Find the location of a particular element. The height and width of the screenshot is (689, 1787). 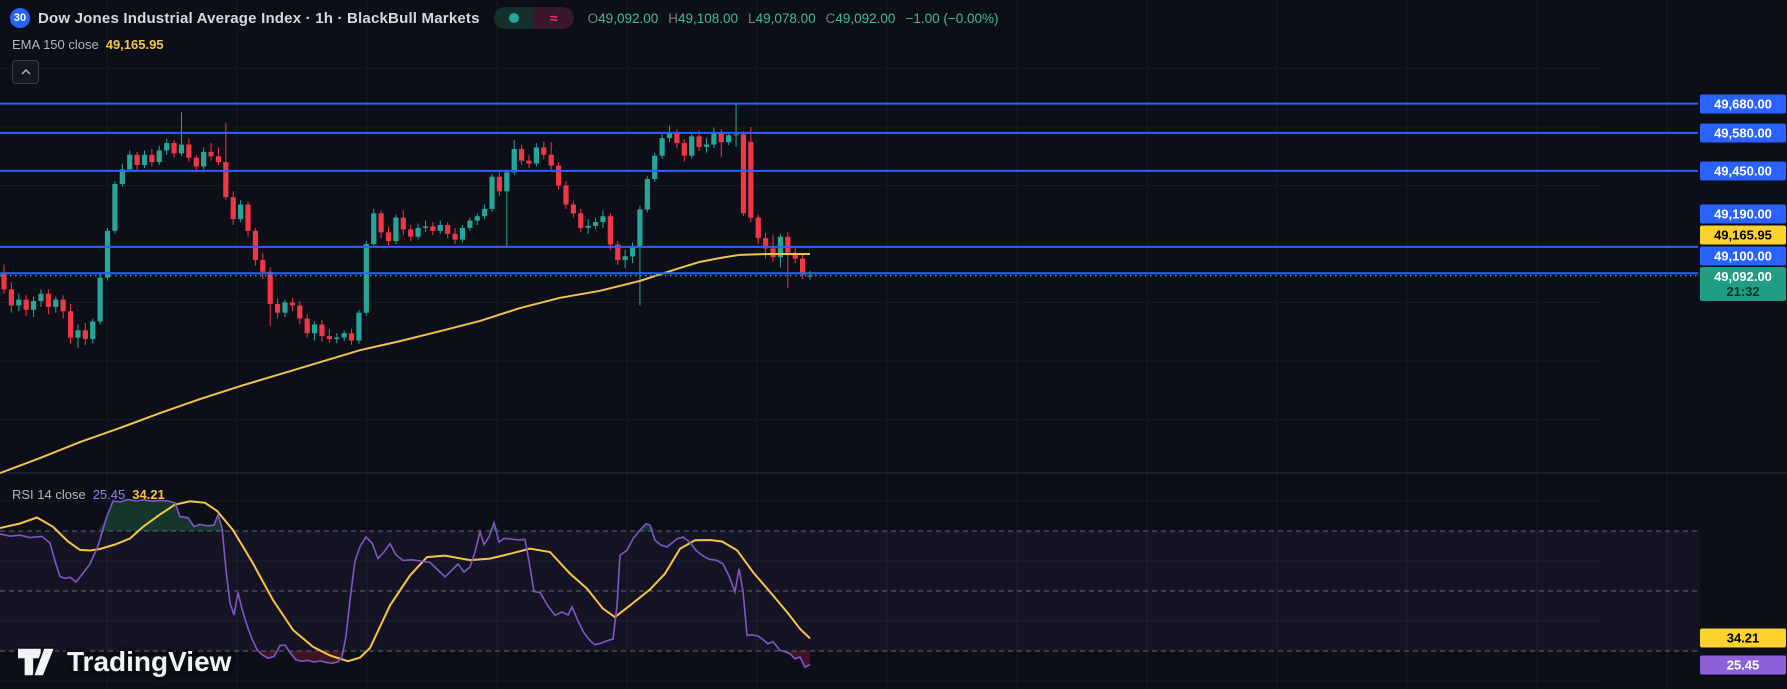

high-value: 49,108.00 is located at coordinates (708, 18).